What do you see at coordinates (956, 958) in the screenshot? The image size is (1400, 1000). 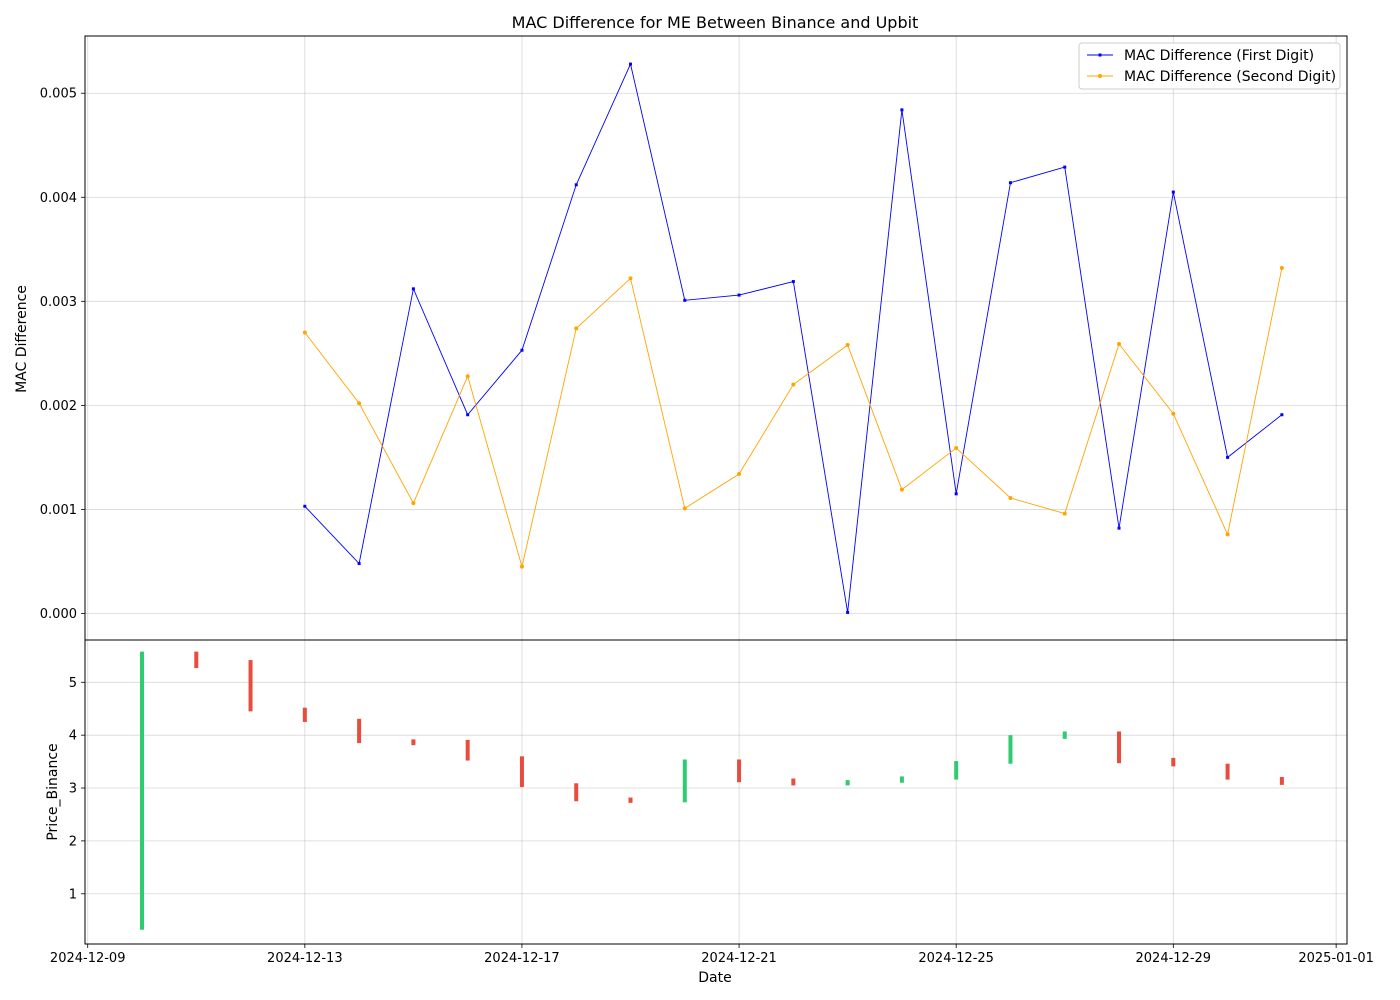 I see `x-tick-label: 2024-12-25` at bounding box center [956, 958].